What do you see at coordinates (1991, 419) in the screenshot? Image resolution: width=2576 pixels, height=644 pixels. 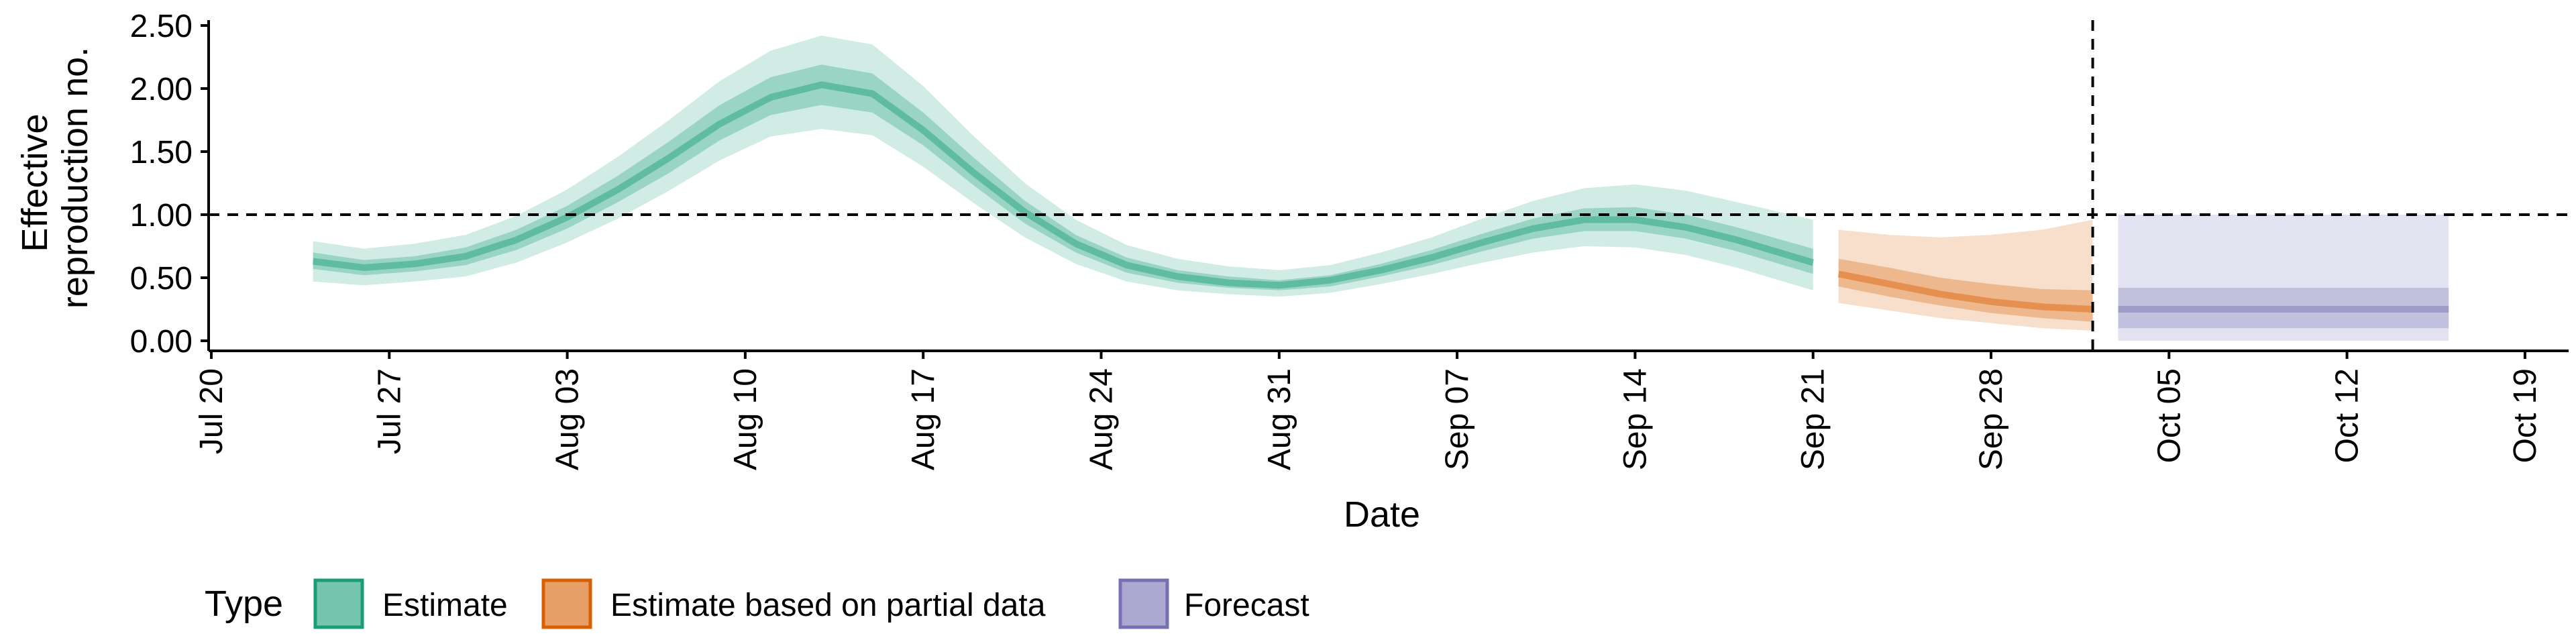 I see `x-tick-label: Sep 28` at bounding box center [1991, 419].